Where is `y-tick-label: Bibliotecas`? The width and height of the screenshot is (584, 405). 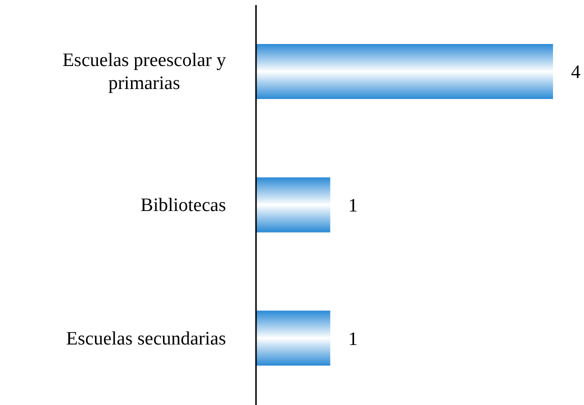
y-tick-label: Bibliotecas is located at coordinates (183, 205).